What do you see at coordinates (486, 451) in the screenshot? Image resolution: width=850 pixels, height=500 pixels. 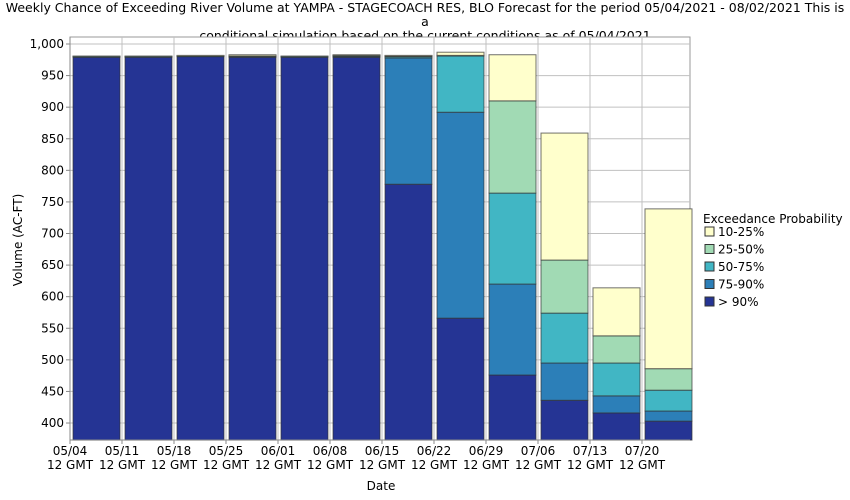 I see `x-tick-label: 06/29` at bounding box center [486, 451].